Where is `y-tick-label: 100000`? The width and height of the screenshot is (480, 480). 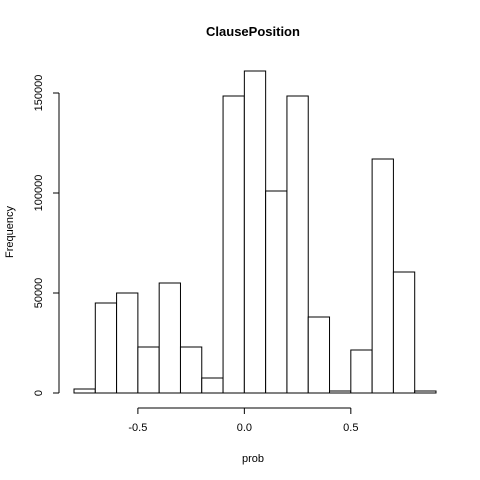 y-tick-label: 100000 is located at coordinates (39, 193).